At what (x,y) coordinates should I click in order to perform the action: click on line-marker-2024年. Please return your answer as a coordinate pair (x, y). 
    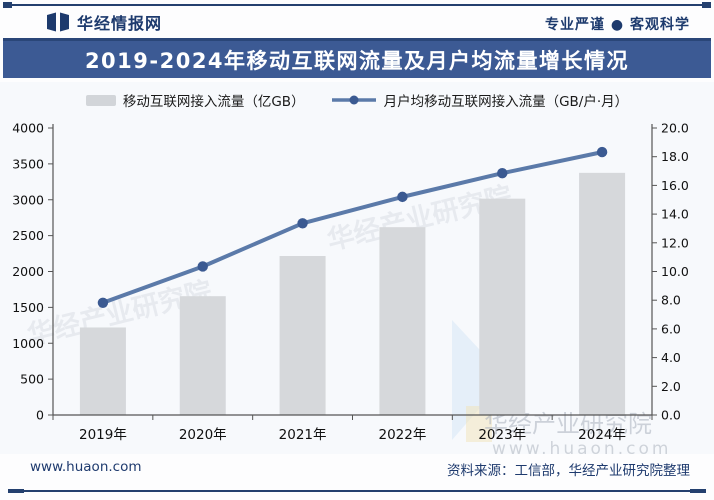
    Looking at the image, I should click on (602, 152).